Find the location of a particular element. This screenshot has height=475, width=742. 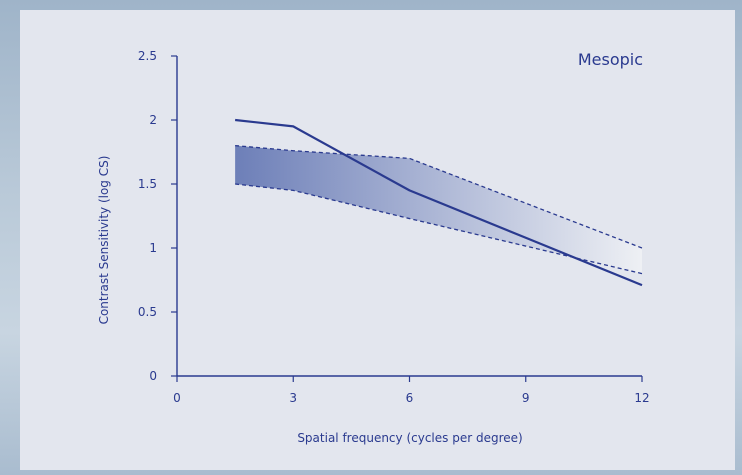

x-tick-label: 0 is located at coordinates (177, 398).